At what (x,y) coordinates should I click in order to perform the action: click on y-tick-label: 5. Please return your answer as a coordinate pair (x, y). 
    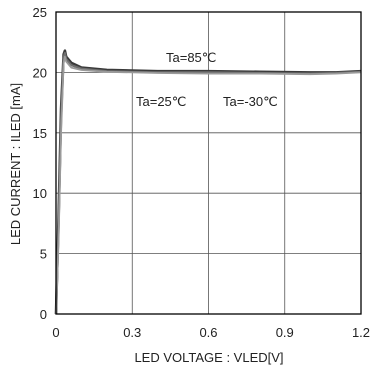
    Looking at the image, I should click on (43, 254).